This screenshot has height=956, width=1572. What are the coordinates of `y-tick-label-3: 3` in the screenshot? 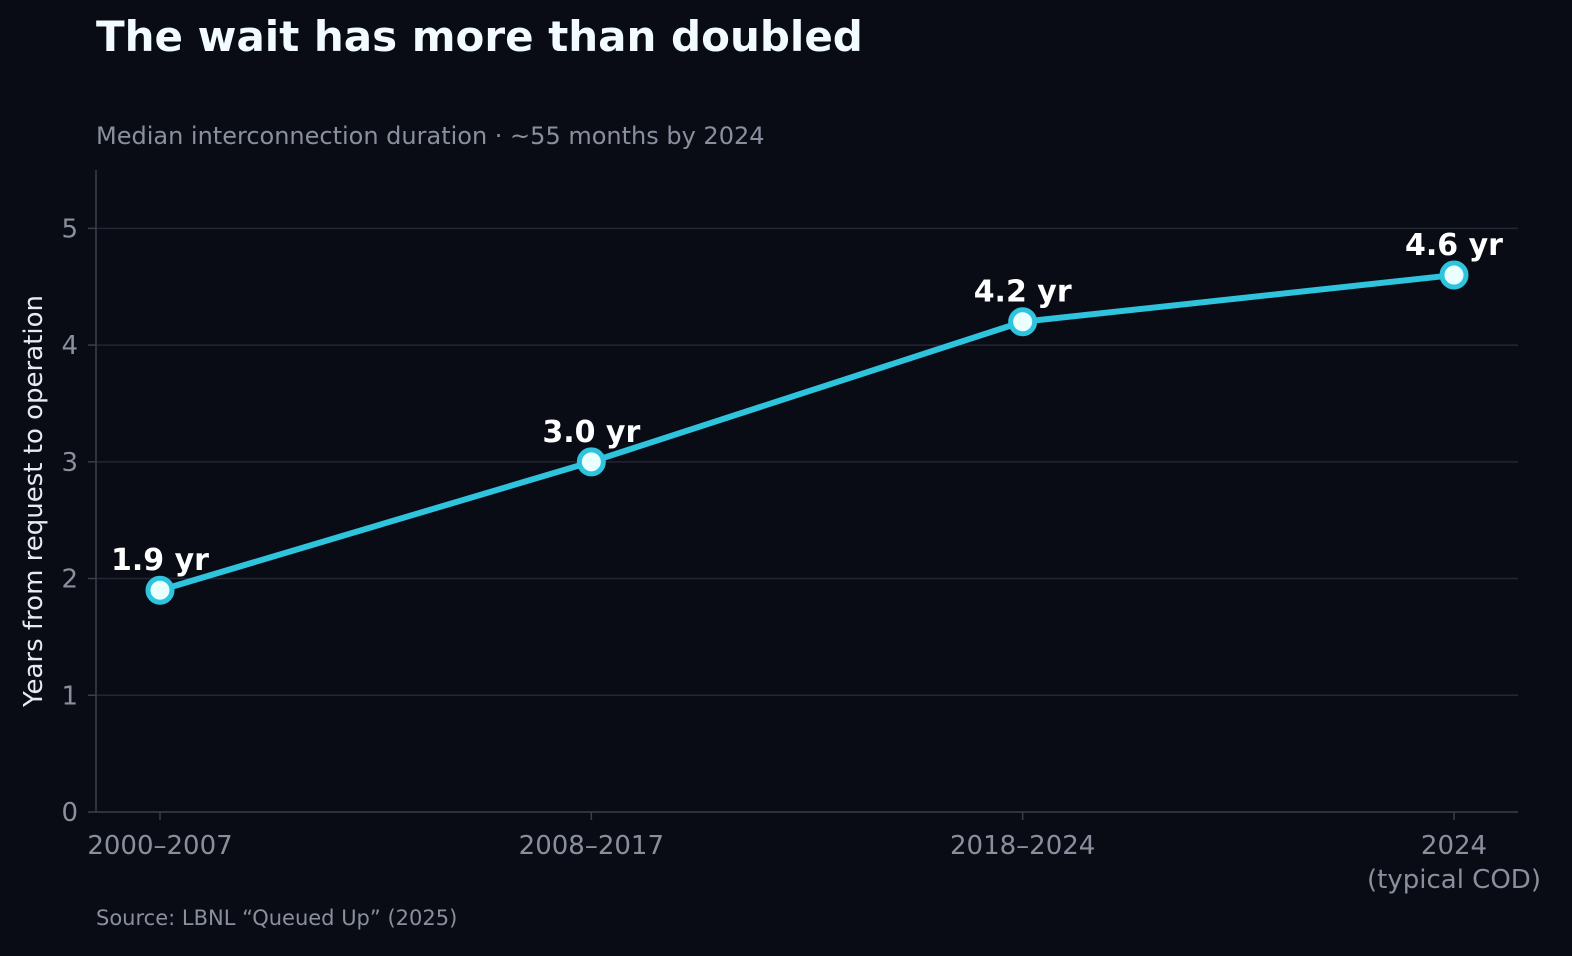 It's located at (69, 463).